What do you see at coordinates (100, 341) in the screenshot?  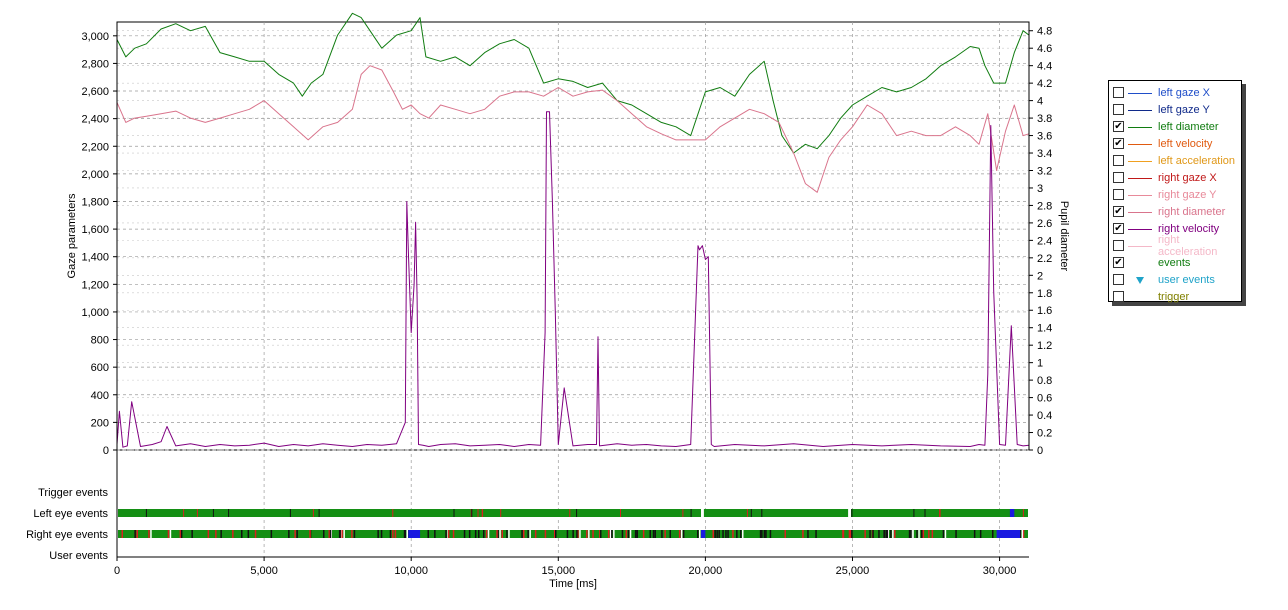 I see `y-left-tick-label-4: 800` at bounding box center [100, 341].